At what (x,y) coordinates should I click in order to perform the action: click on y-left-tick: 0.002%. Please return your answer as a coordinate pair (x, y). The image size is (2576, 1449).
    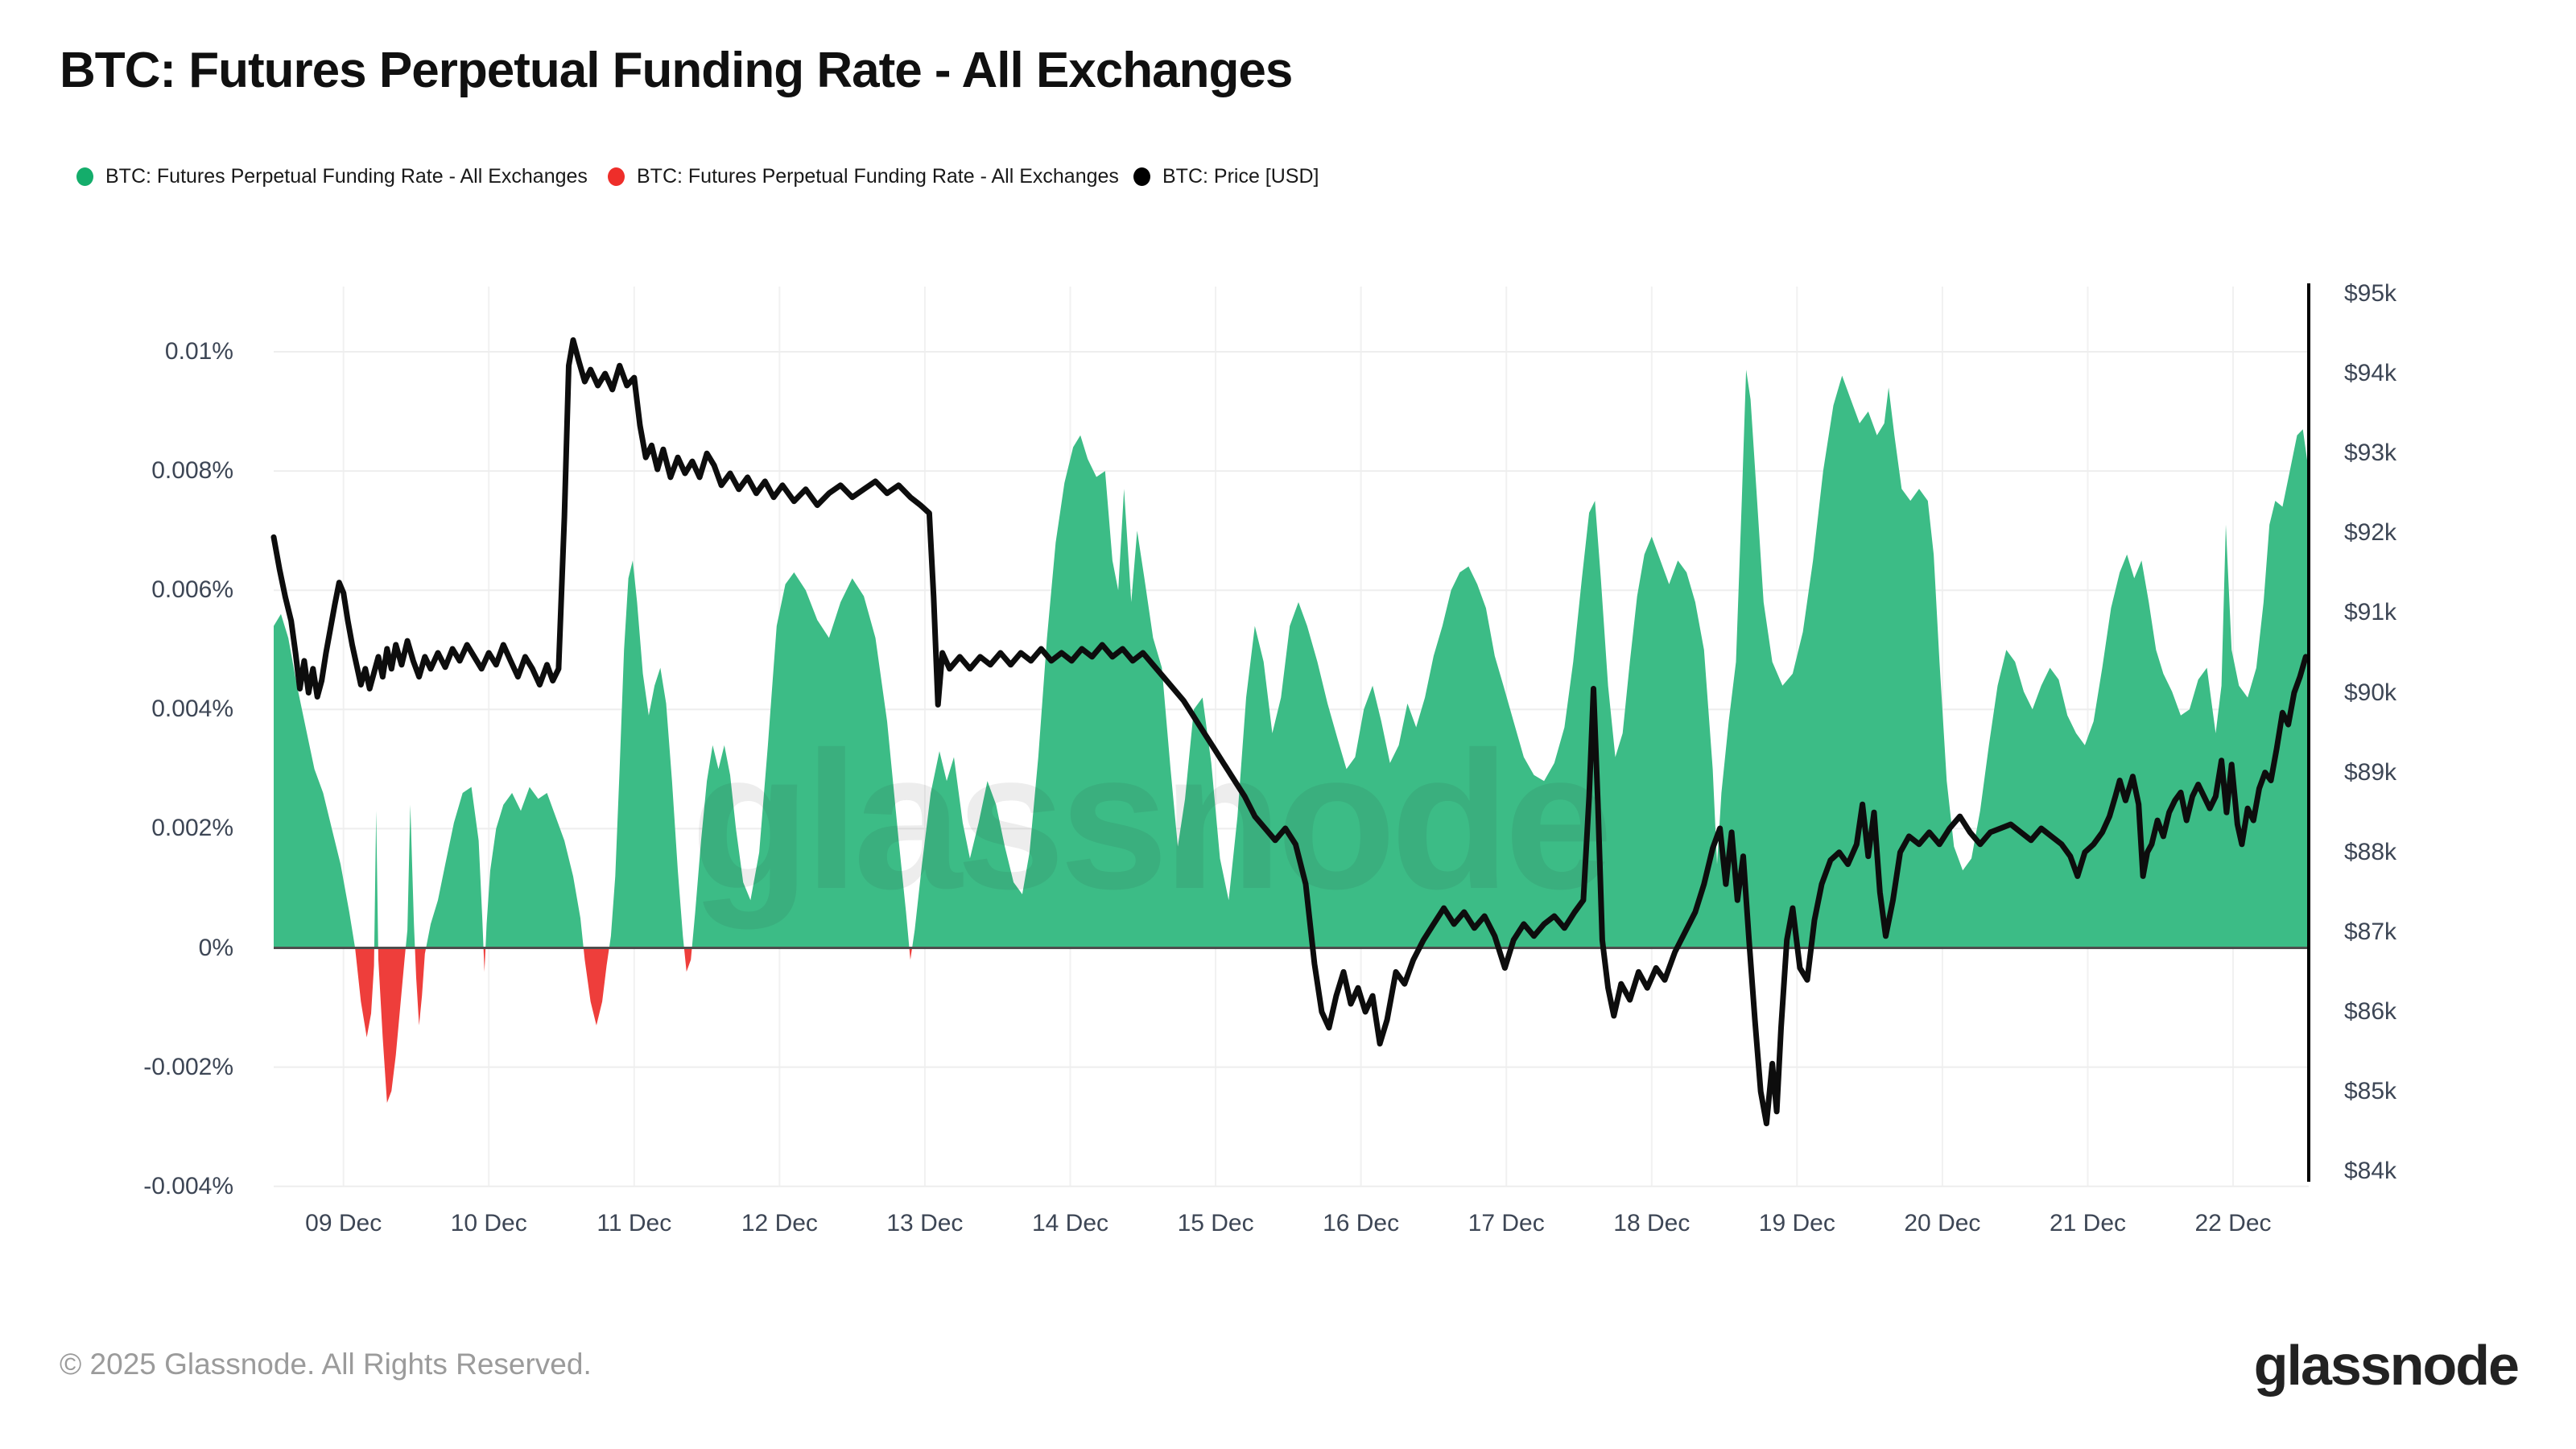
    Looking at the image, I should click on (192, 828).